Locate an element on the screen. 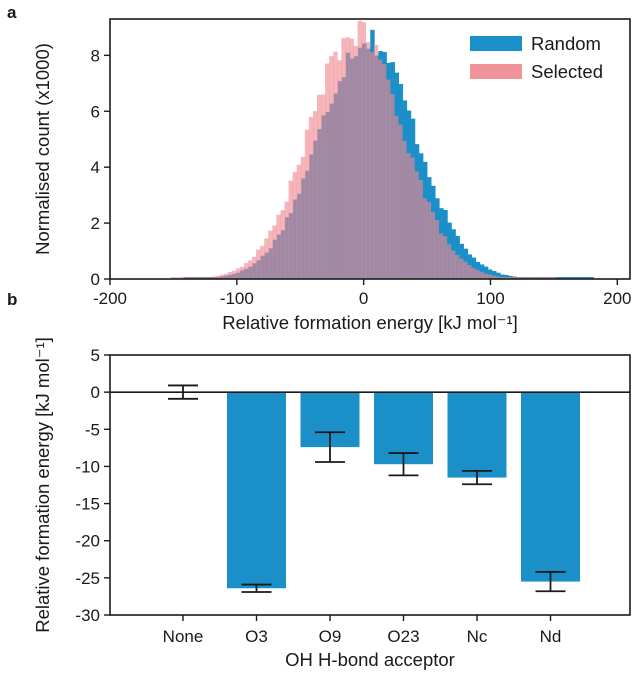 This screenshot has width=633, height=675. bar-o3 is located at coordinates (256, 490).